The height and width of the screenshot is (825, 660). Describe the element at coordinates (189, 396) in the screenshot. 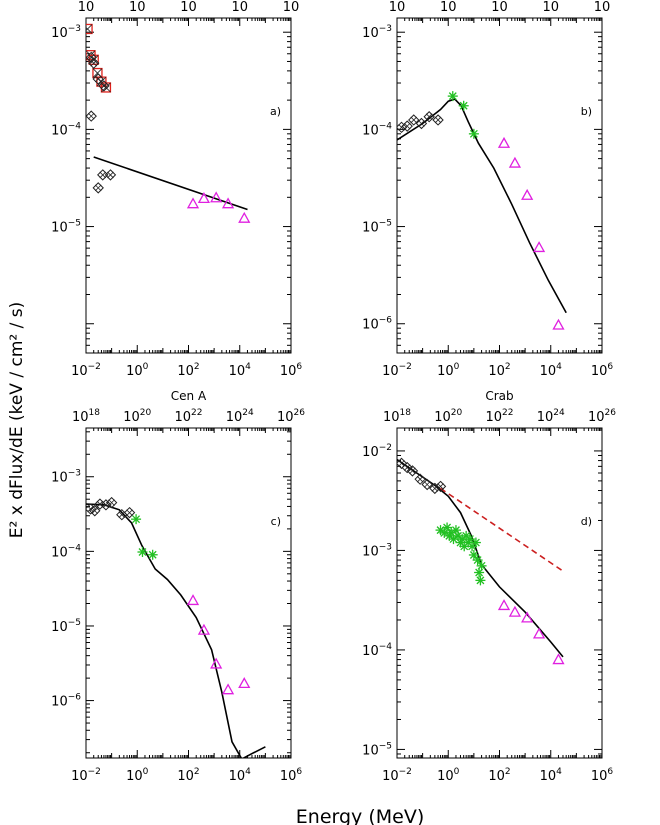

I see `panel-title: Cen A` at that location.